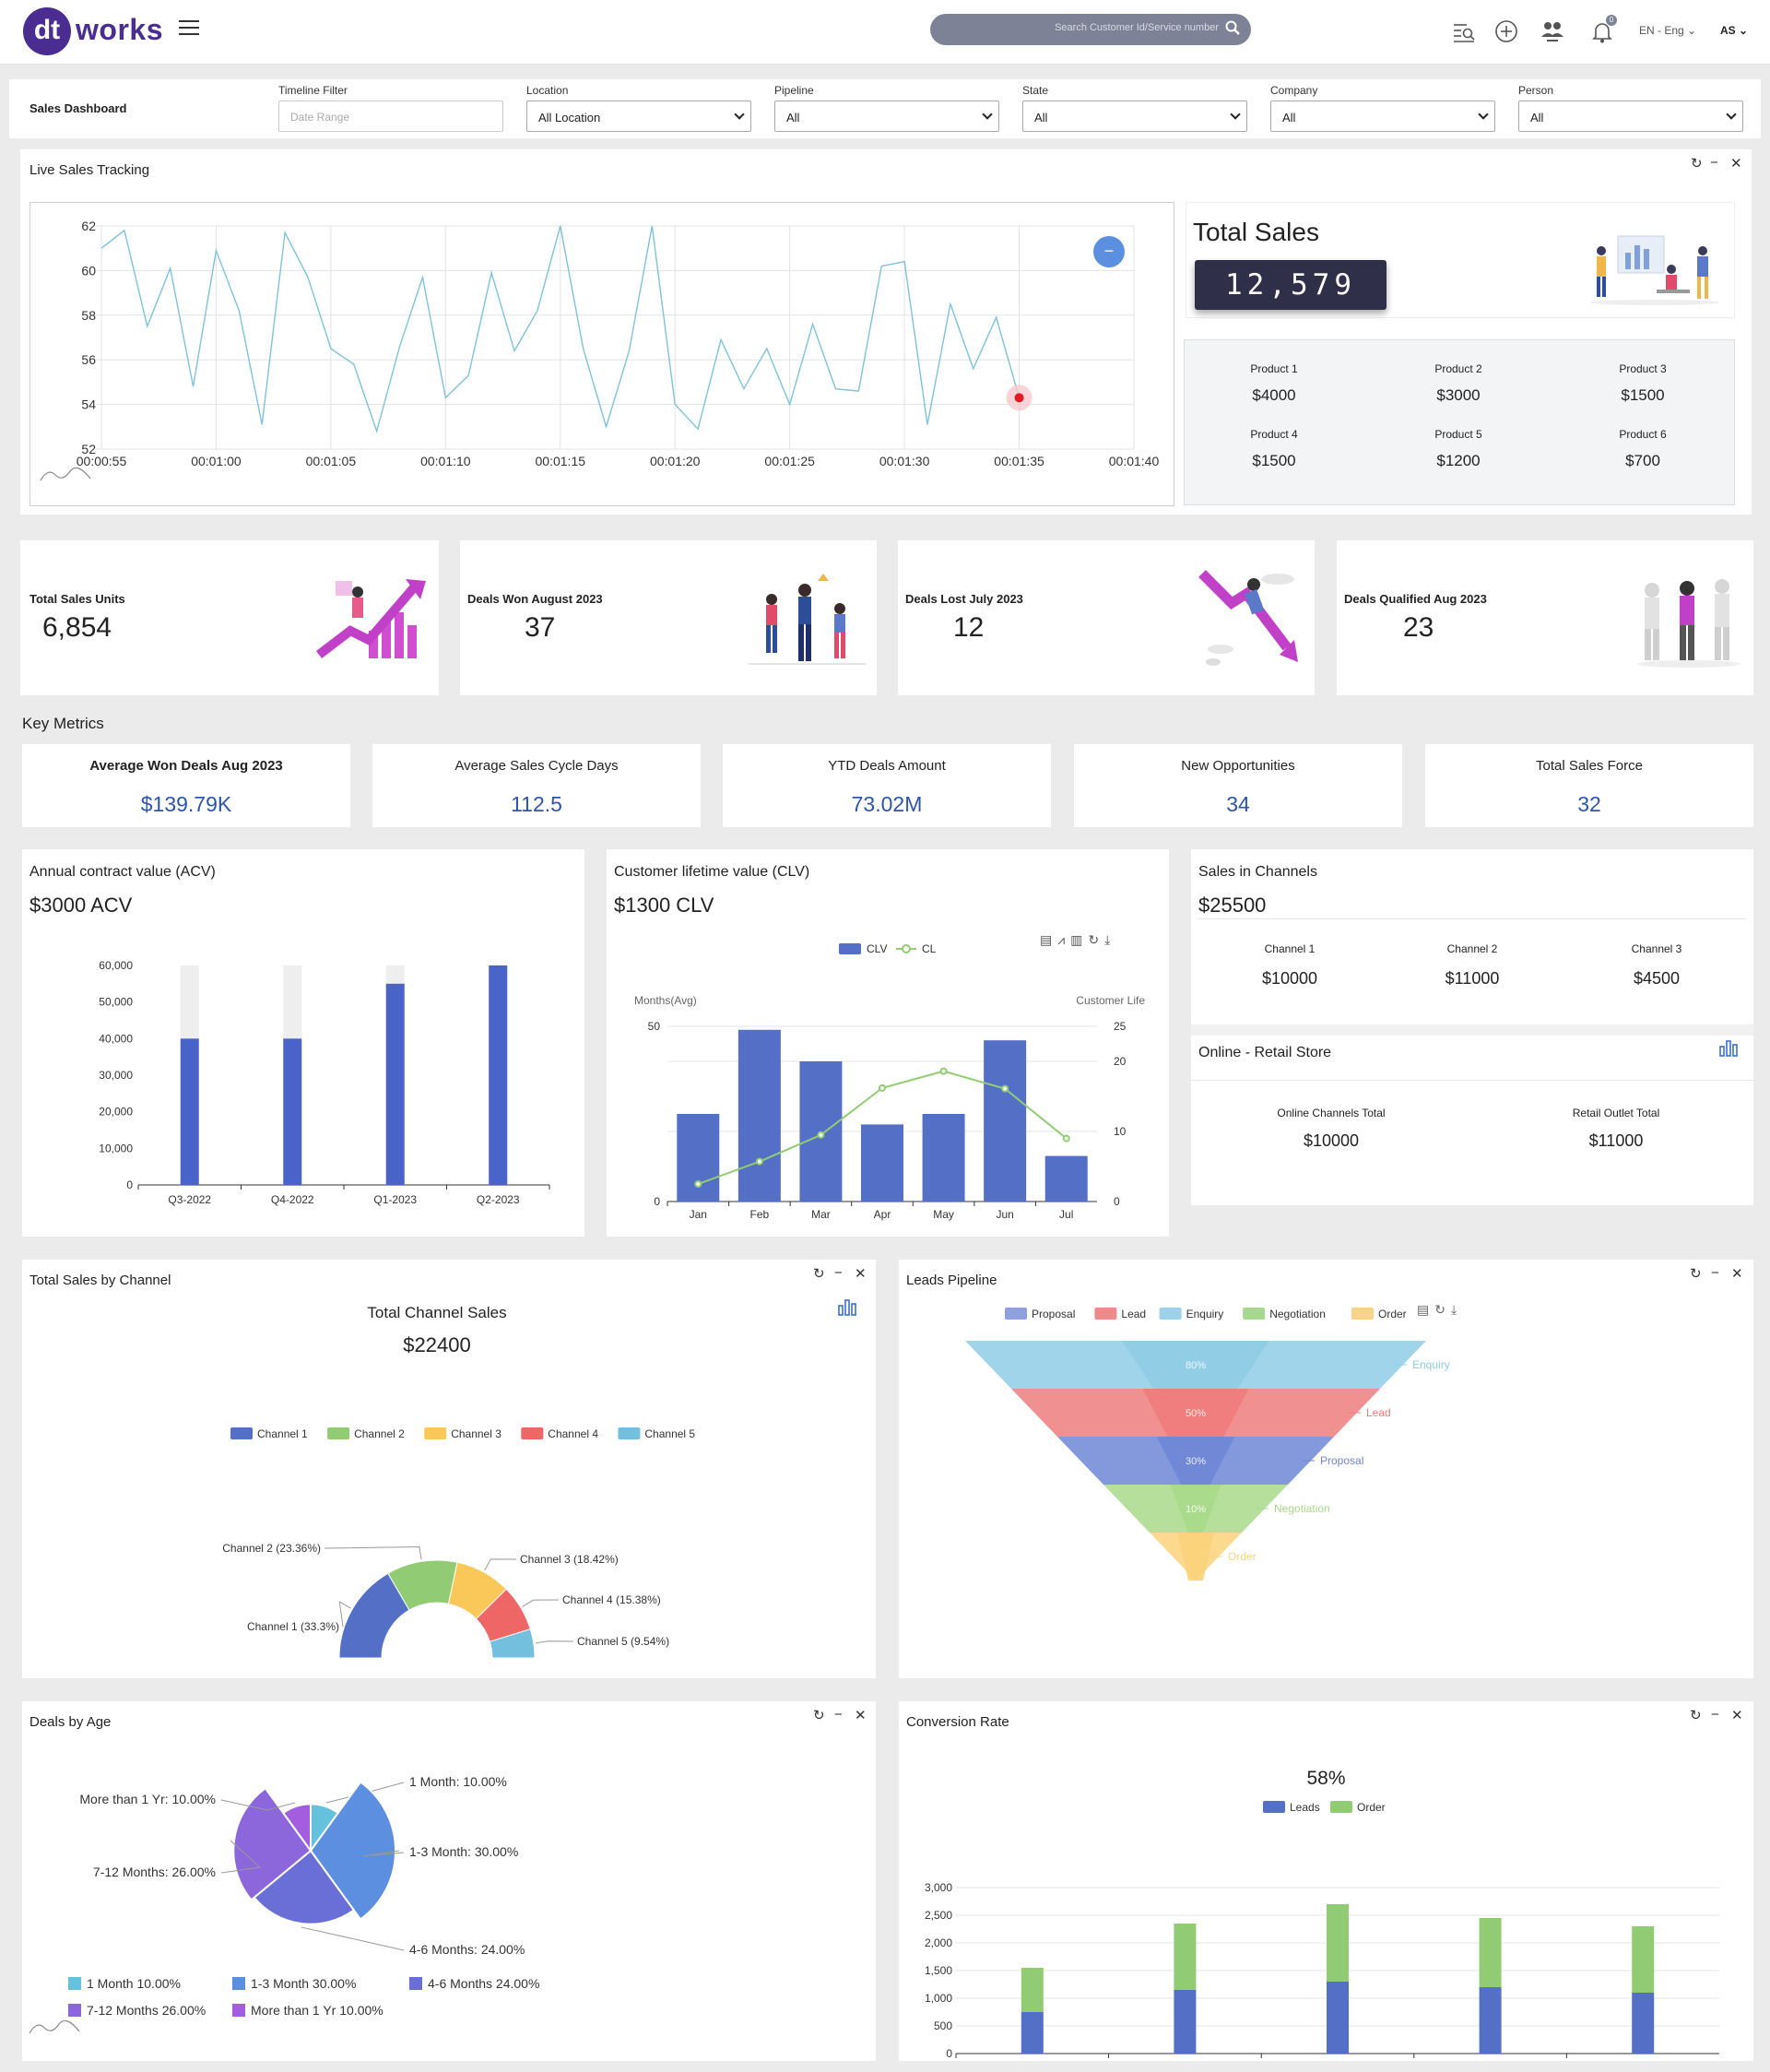 This screenshot has height=2072, width=1770. I want to click on panel-title: Leads Pipeline, so click(951, 1280).